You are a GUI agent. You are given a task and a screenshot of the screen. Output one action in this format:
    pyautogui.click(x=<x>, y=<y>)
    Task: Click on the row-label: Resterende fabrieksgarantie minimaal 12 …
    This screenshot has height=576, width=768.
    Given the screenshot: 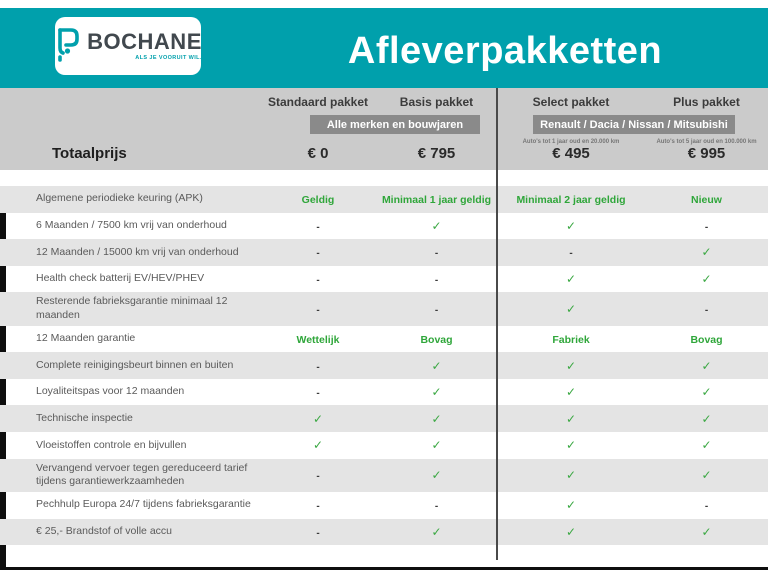 What is the action you would take?
    pyautogui.click(x=132, y=308)
    